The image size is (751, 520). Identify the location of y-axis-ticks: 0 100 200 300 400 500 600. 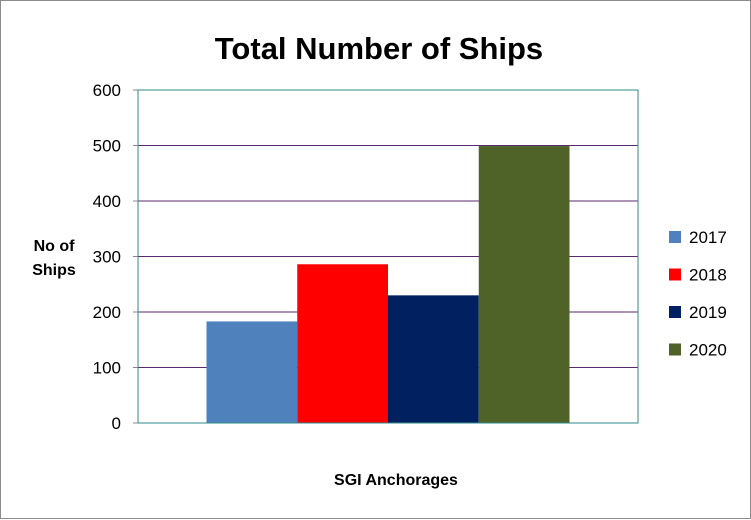
(115, 257).